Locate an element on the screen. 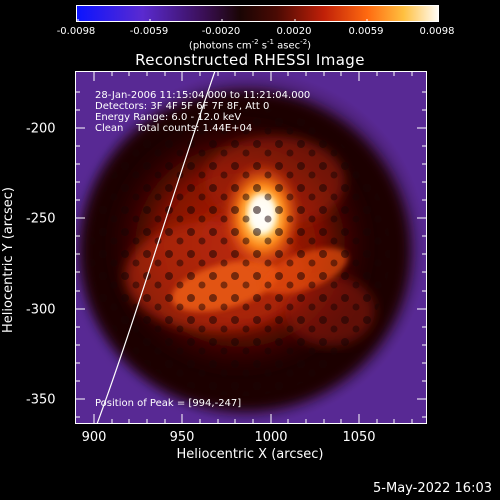 Image resolution: width=500 pixels, height=500 pixels. y-tick-label: -350 is located at coordinates (41, 400).